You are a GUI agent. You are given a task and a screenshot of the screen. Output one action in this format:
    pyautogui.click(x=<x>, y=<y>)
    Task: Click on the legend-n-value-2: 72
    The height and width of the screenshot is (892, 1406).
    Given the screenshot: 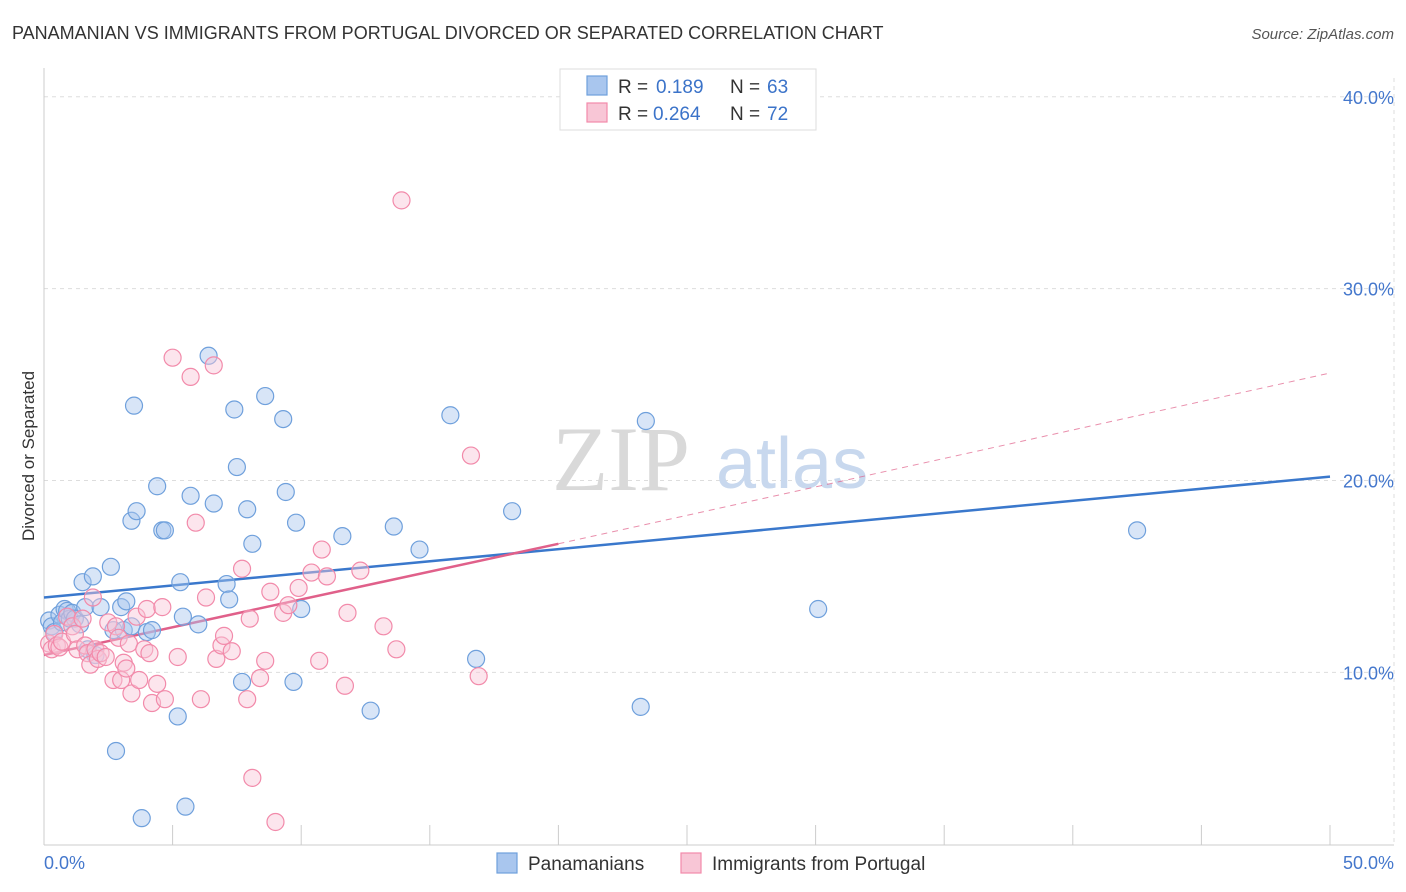 What is the action you would take?
    pyautogui.click(x=777, y=114)
    